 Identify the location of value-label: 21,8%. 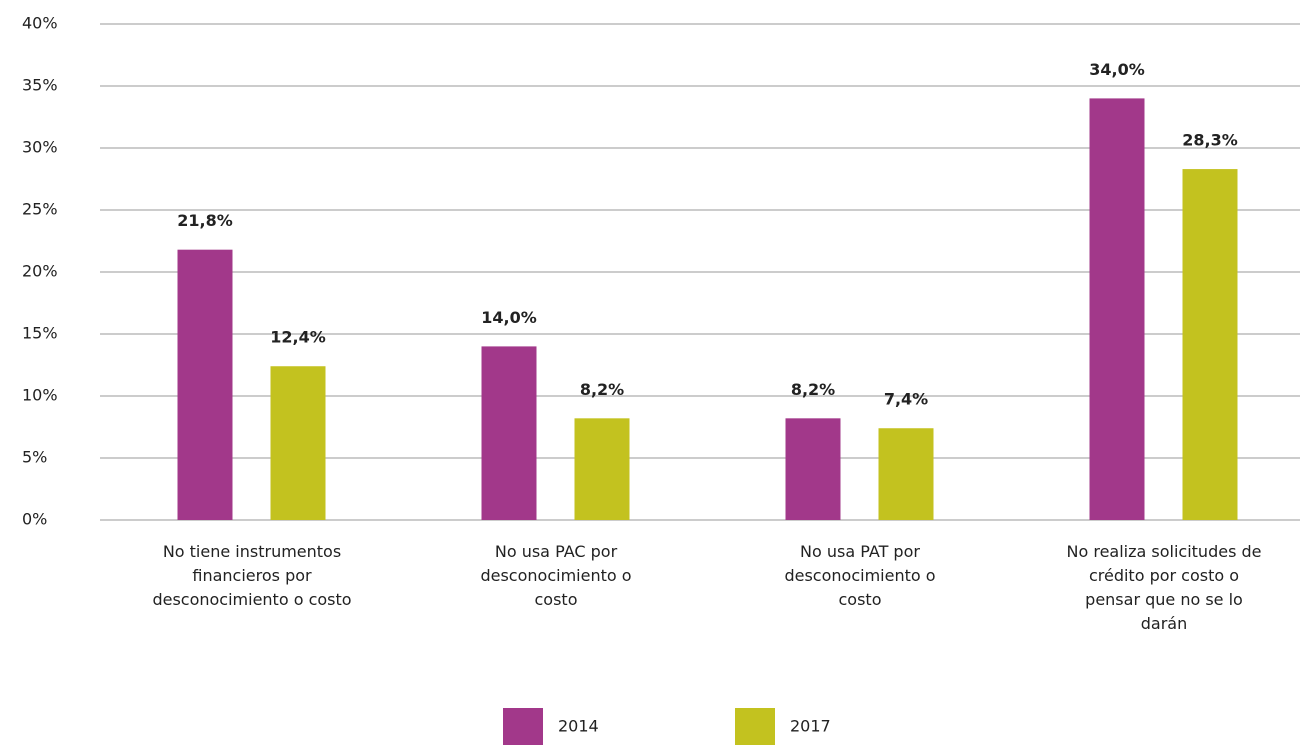
(205, 220).